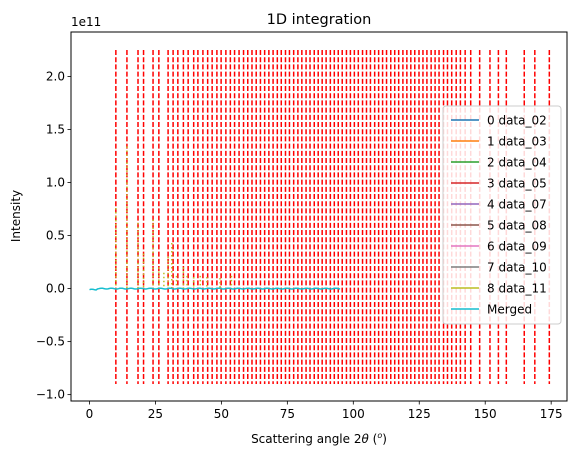 The image size is (578, 460). Describe the element at coordinates (287, 414) in the screenshot. I see `x-tick-label: 75` at that location.